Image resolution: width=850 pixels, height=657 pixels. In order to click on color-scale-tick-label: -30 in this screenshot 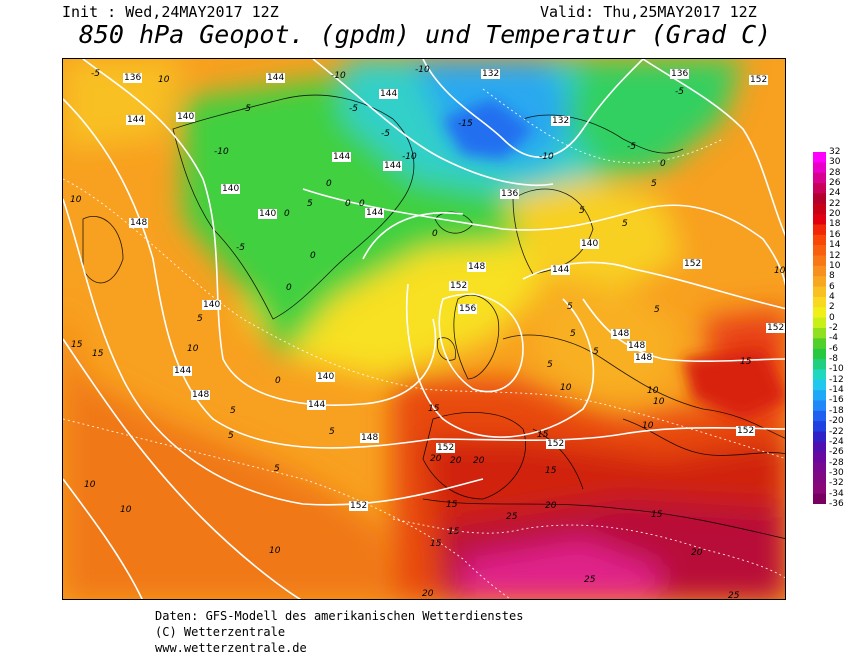, I will do `click(836, 472)`.